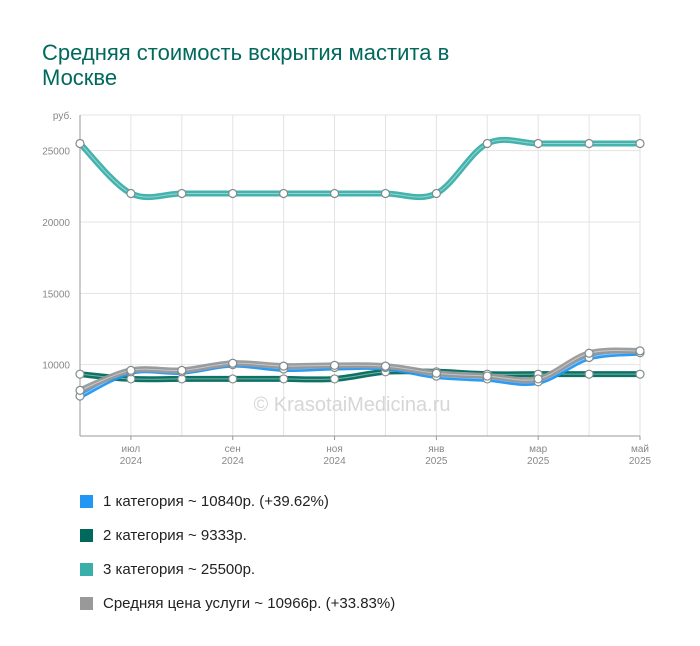 The height and width of the screenshot is (646, 700). What do you see at coordinates (131, 449) in the screenshot?
I see `x-tick-label-month: июл` at bounding box center [131, 449].